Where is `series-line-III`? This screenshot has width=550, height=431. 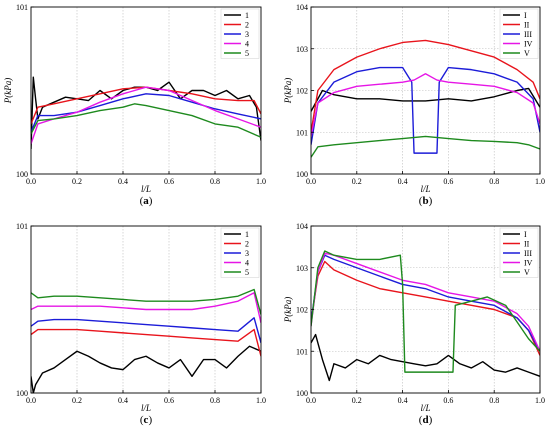 series-line-III is located at coordinates (425, 110).